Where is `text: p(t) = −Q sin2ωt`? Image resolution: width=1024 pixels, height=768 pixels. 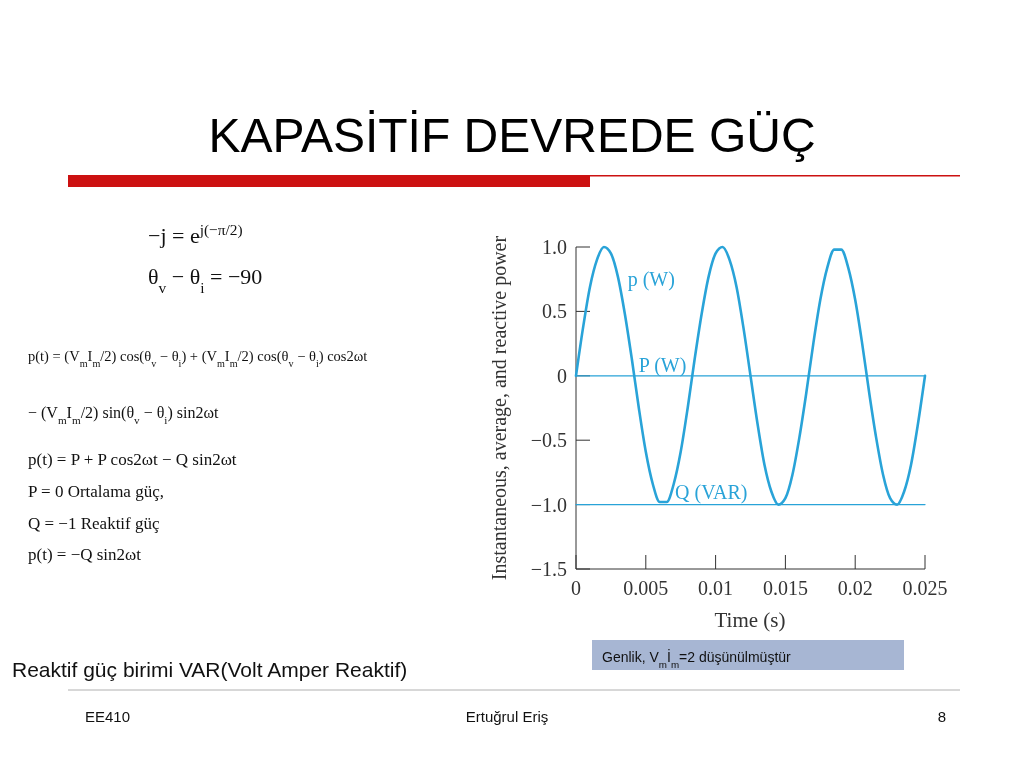
text: p(t) = −Q sin2ωt is located at coordinates (85, 554).